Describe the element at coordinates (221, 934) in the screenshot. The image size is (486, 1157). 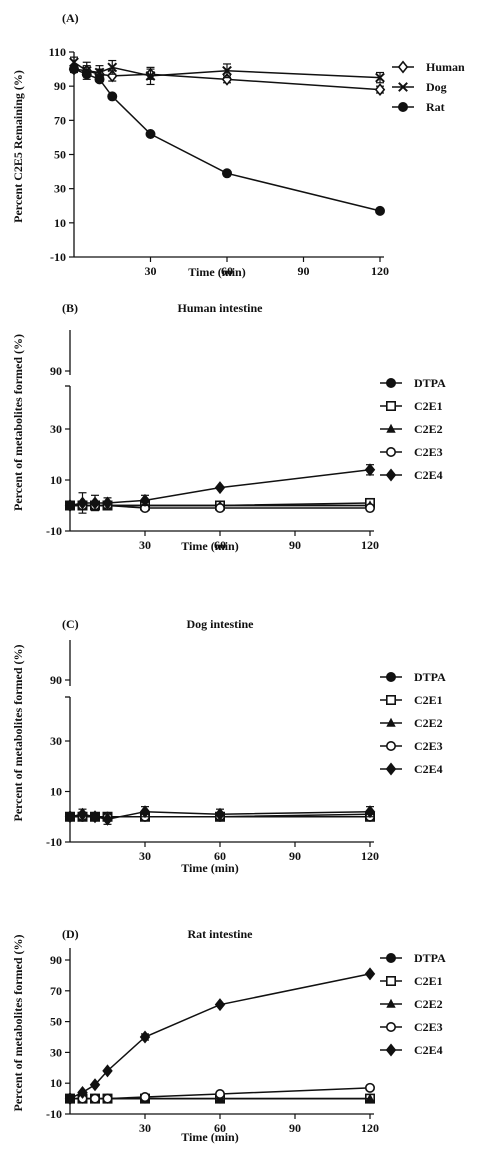
I see `panel-title: Rat intestine` at that location.